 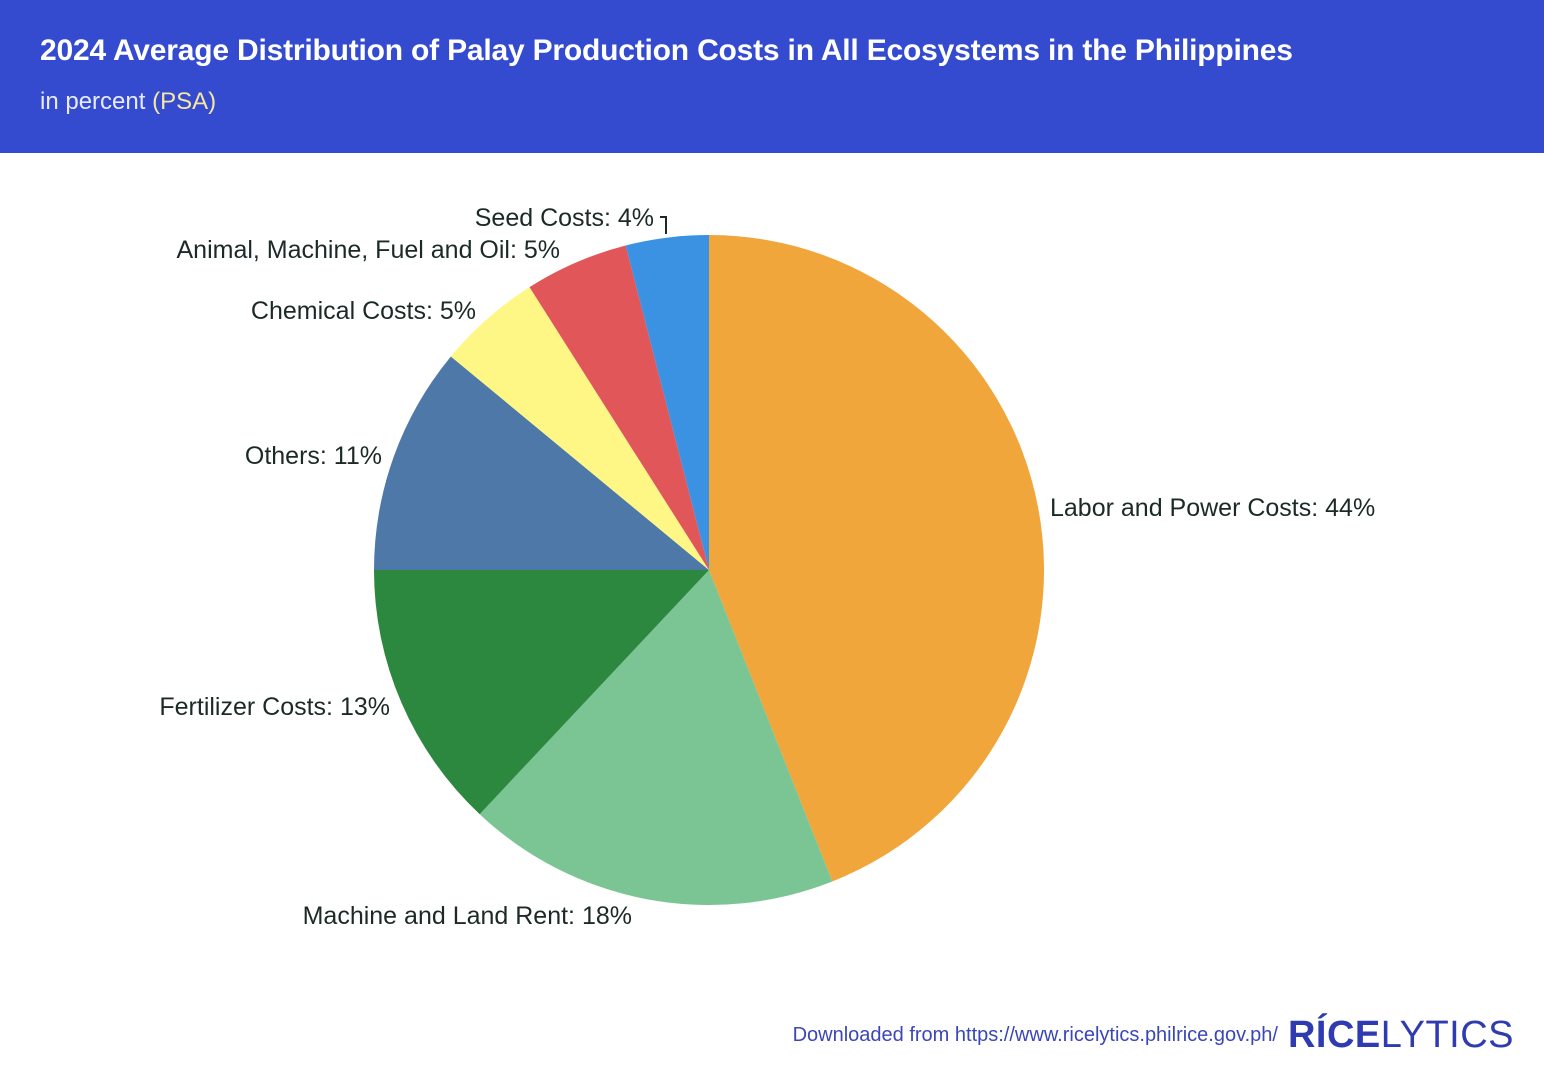 I want to click on pie-slice-fertilizer-costs, so click(x=541, y=692).